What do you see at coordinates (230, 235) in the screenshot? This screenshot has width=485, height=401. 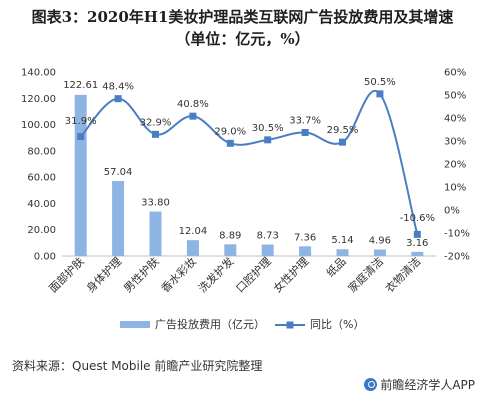 I see `bar-value-label: 8.89` at bounding box center [230, 235].